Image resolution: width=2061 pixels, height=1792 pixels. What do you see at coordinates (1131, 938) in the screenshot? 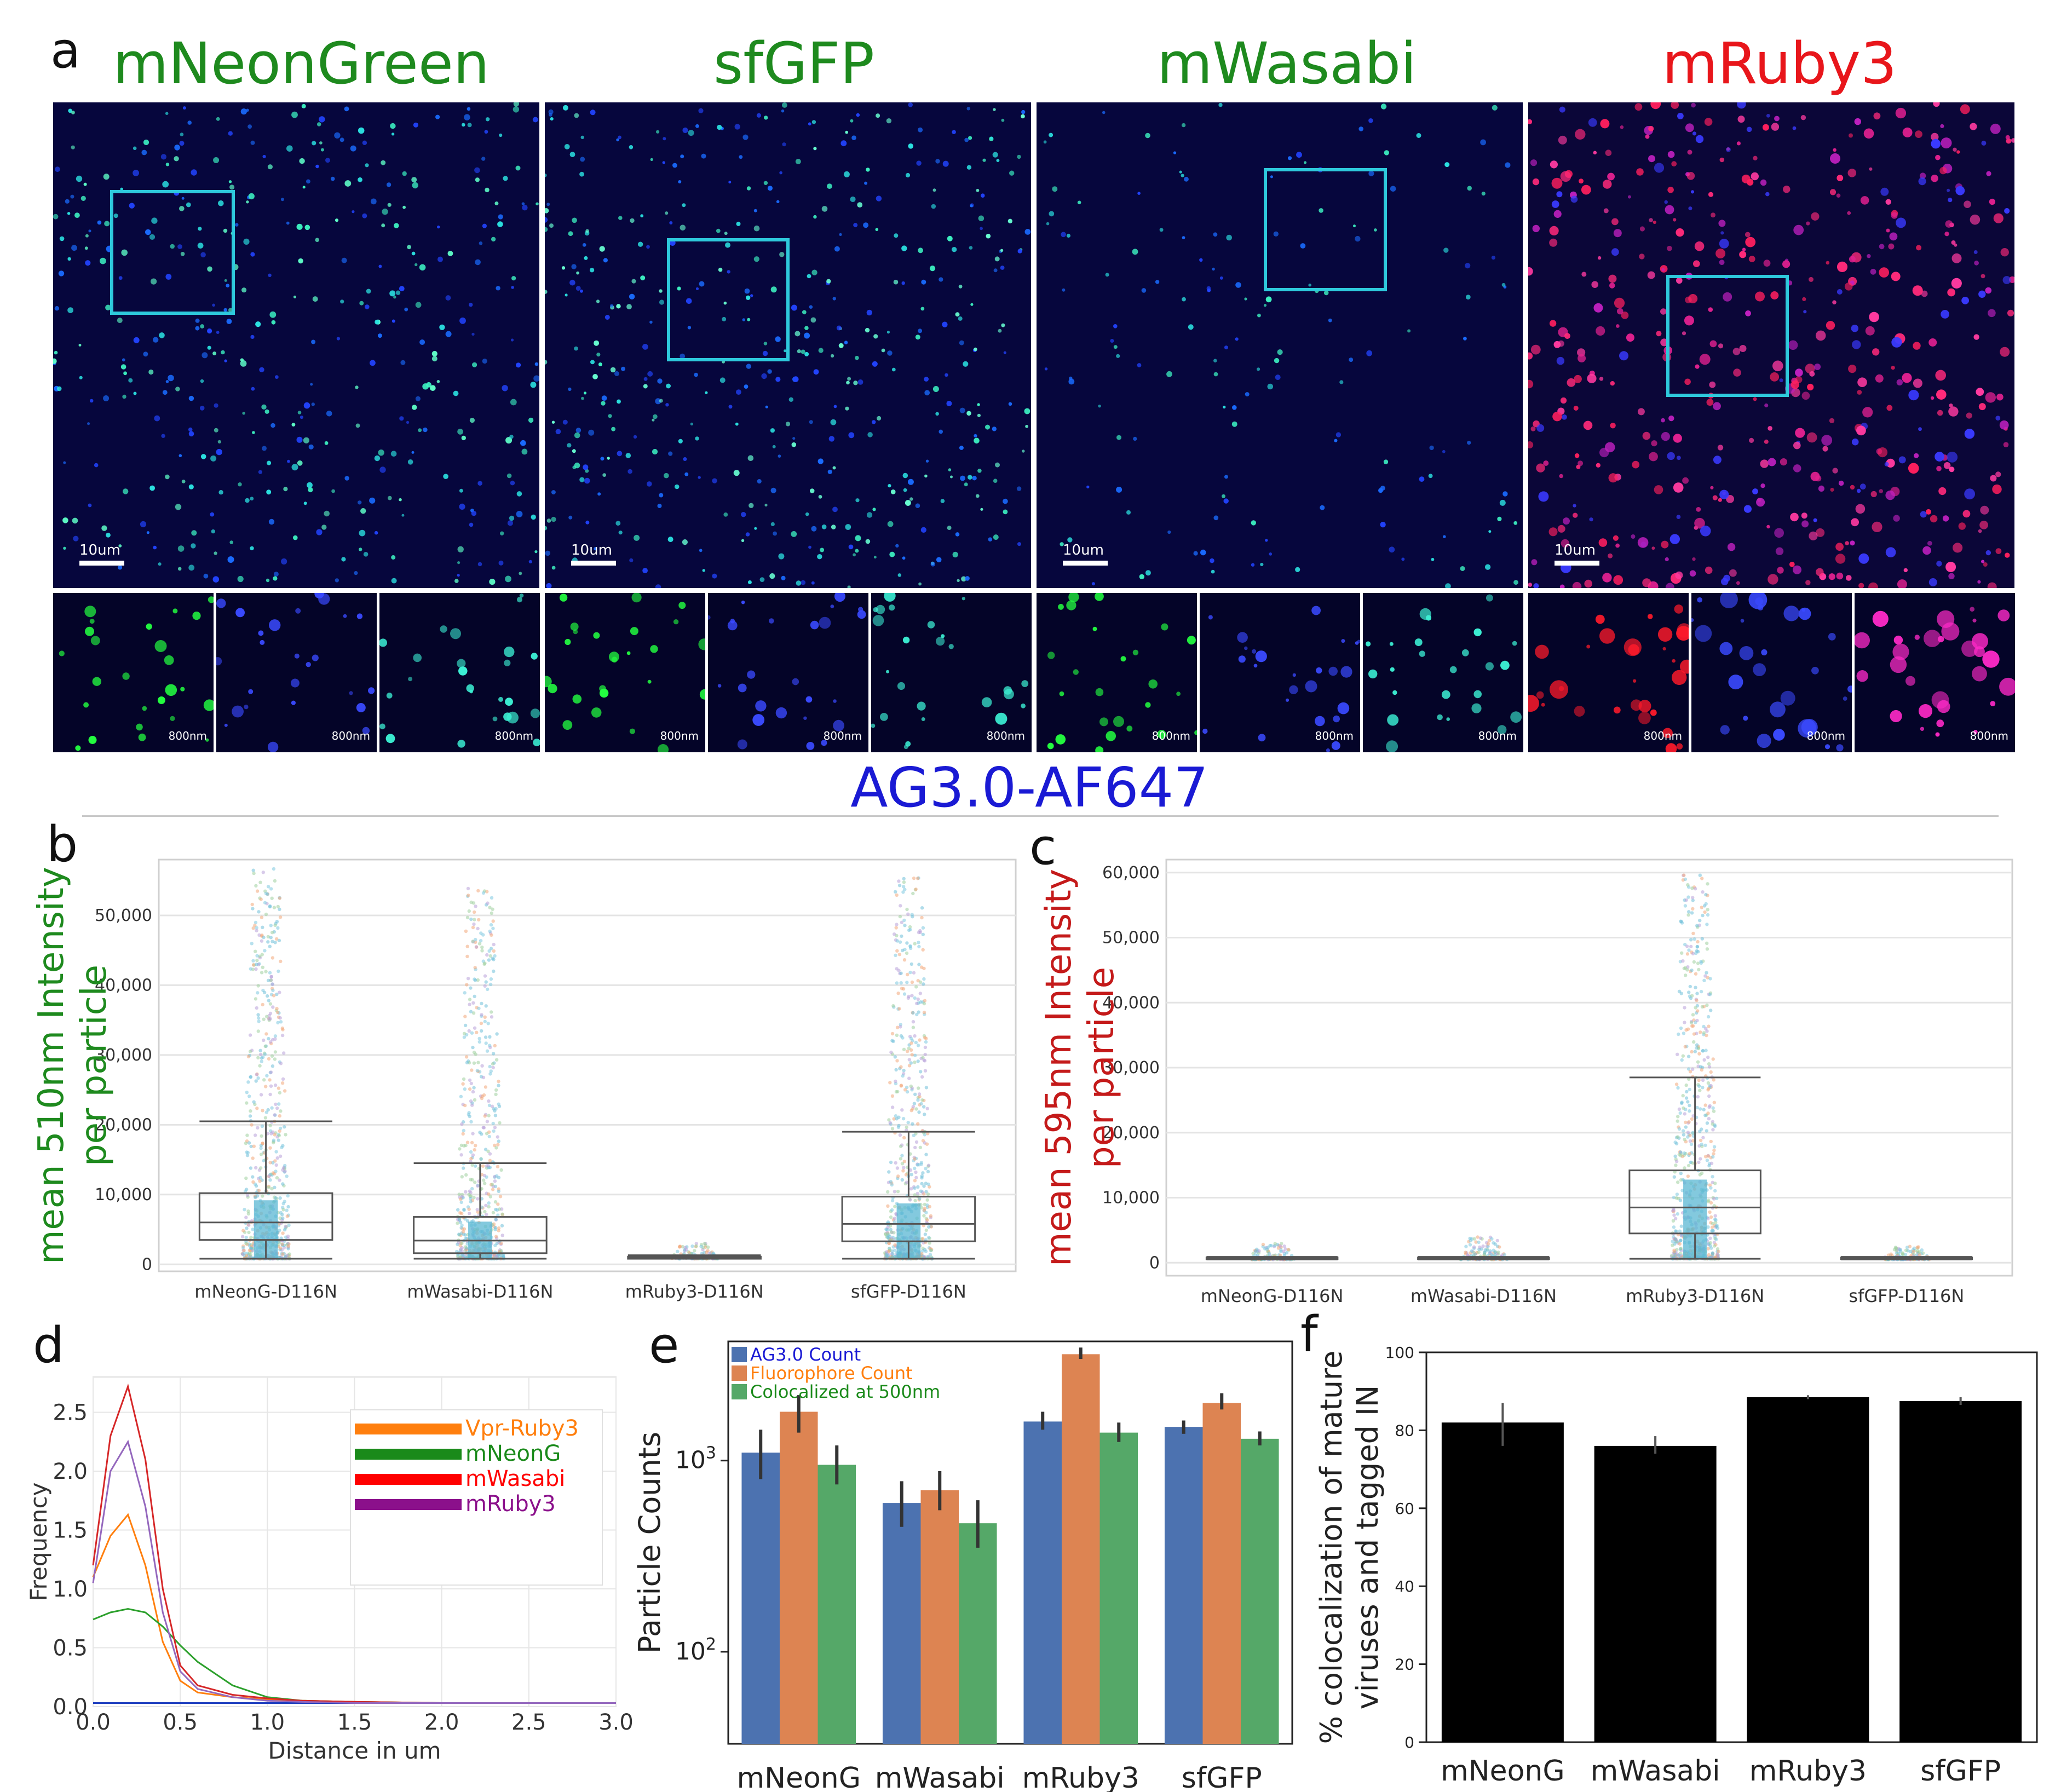
I see `y-tick-label: 50,000` at bounding box center [1131, 938].